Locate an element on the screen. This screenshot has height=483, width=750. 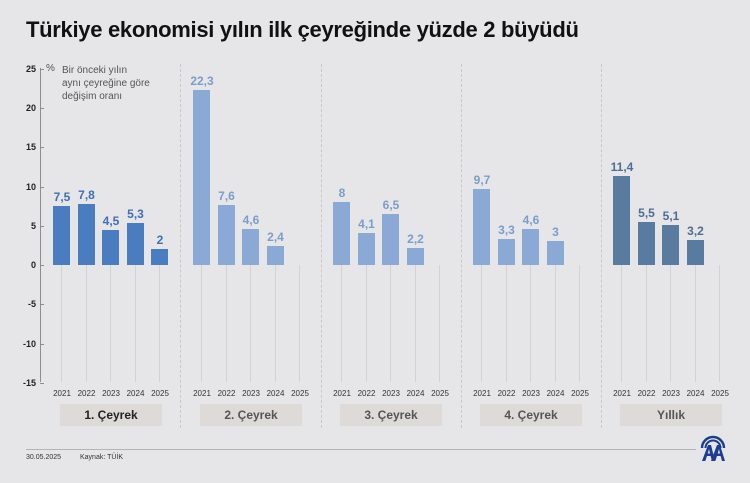
unit-label: % is located at coordinates (50, 68).